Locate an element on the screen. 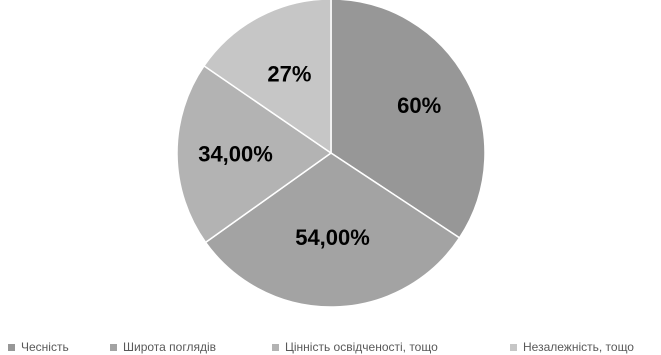  legend-entry: Чесність is located at coordinates (38, 347).